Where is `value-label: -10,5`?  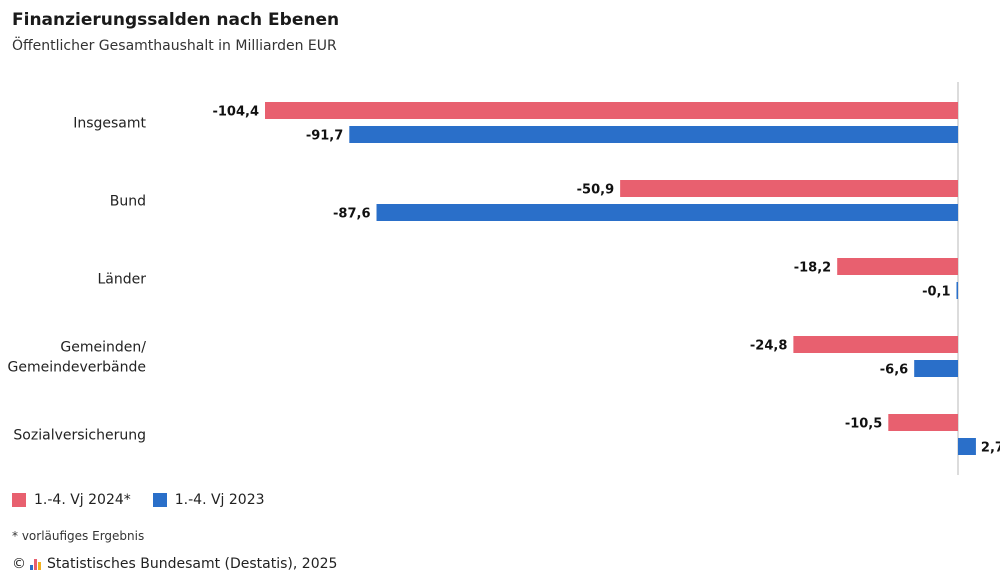 value-label: -10,5 is located at coordinates (863, 424).